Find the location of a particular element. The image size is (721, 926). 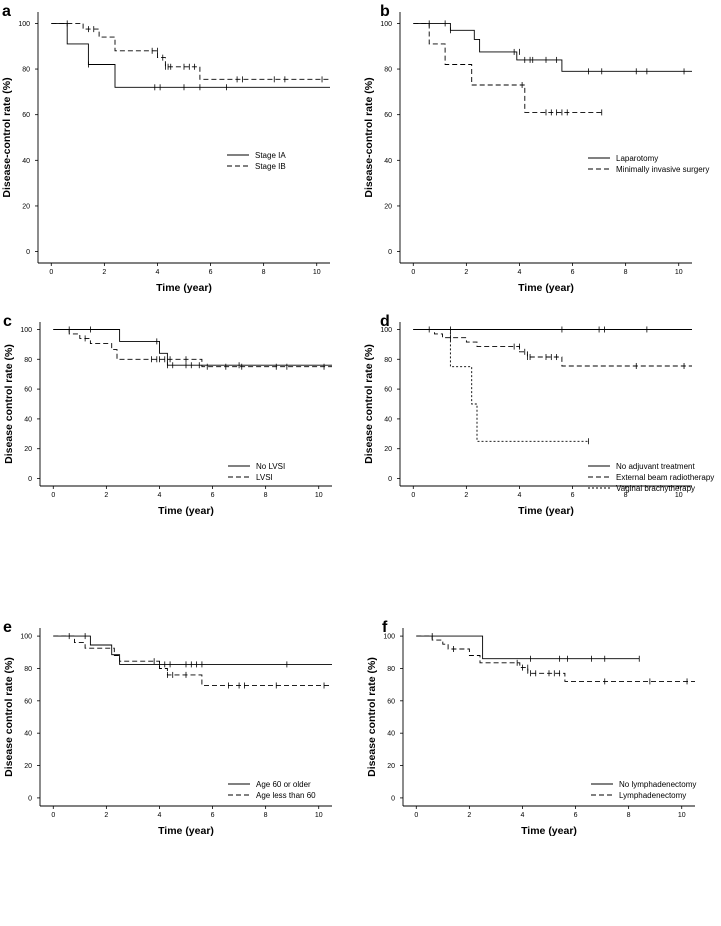

legend-label: LVSI is located at coordinates (264, 477).